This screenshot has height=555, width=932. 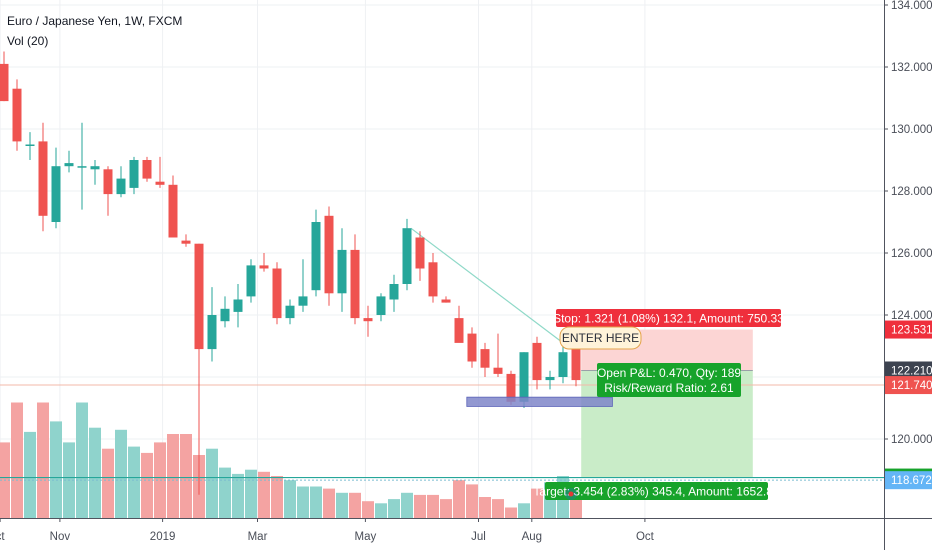 I want to click on price-tag-121740-text: 121.740, so click(x=911, y=386).